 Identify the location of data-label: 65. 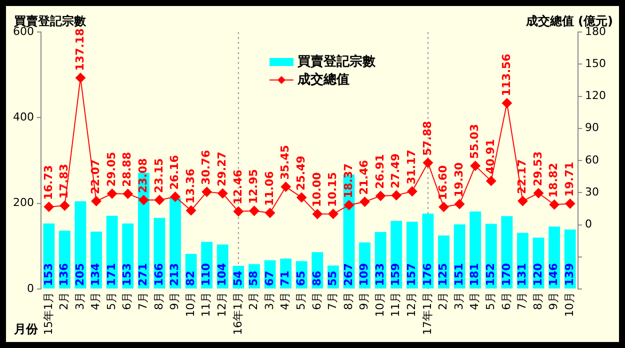
(301, 278).